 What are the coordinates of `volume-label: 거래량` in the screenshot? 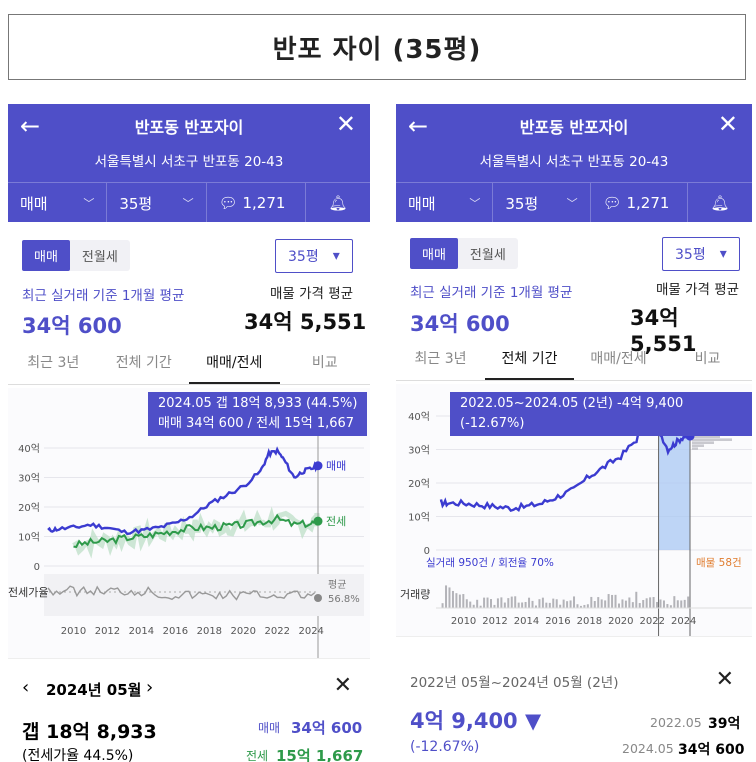 It's located at (415, 594).